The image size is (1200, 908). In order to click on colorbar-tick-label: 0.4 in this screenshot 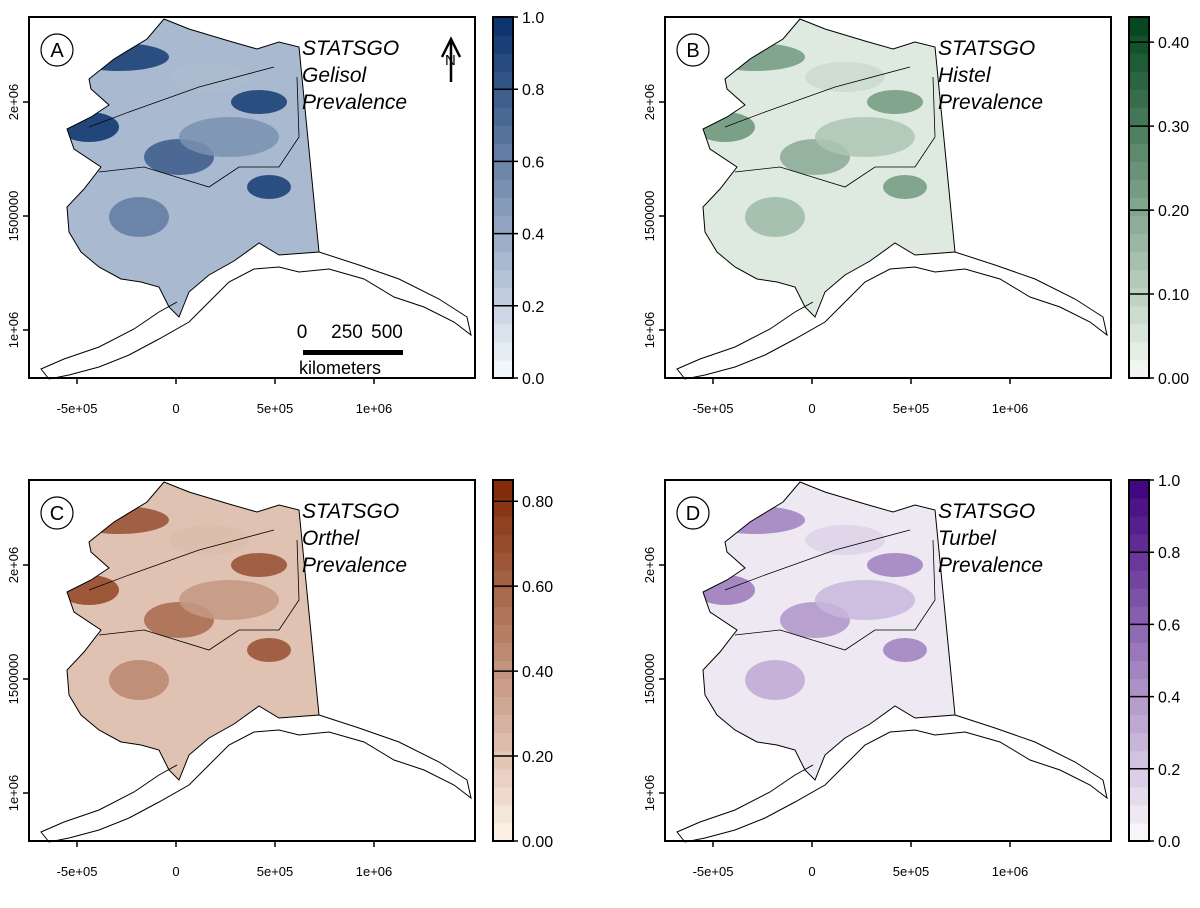, I will do `click(1169, 698)`.